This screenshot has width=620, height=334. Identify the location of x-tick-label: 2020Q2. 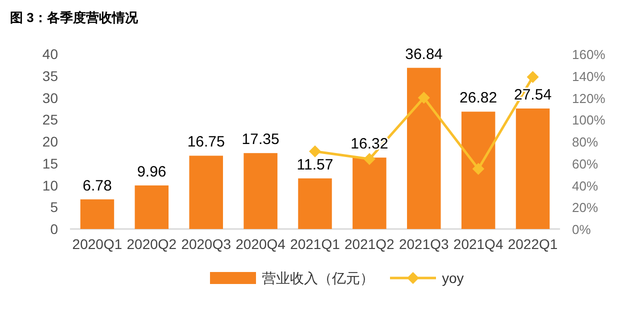
(151, 244).